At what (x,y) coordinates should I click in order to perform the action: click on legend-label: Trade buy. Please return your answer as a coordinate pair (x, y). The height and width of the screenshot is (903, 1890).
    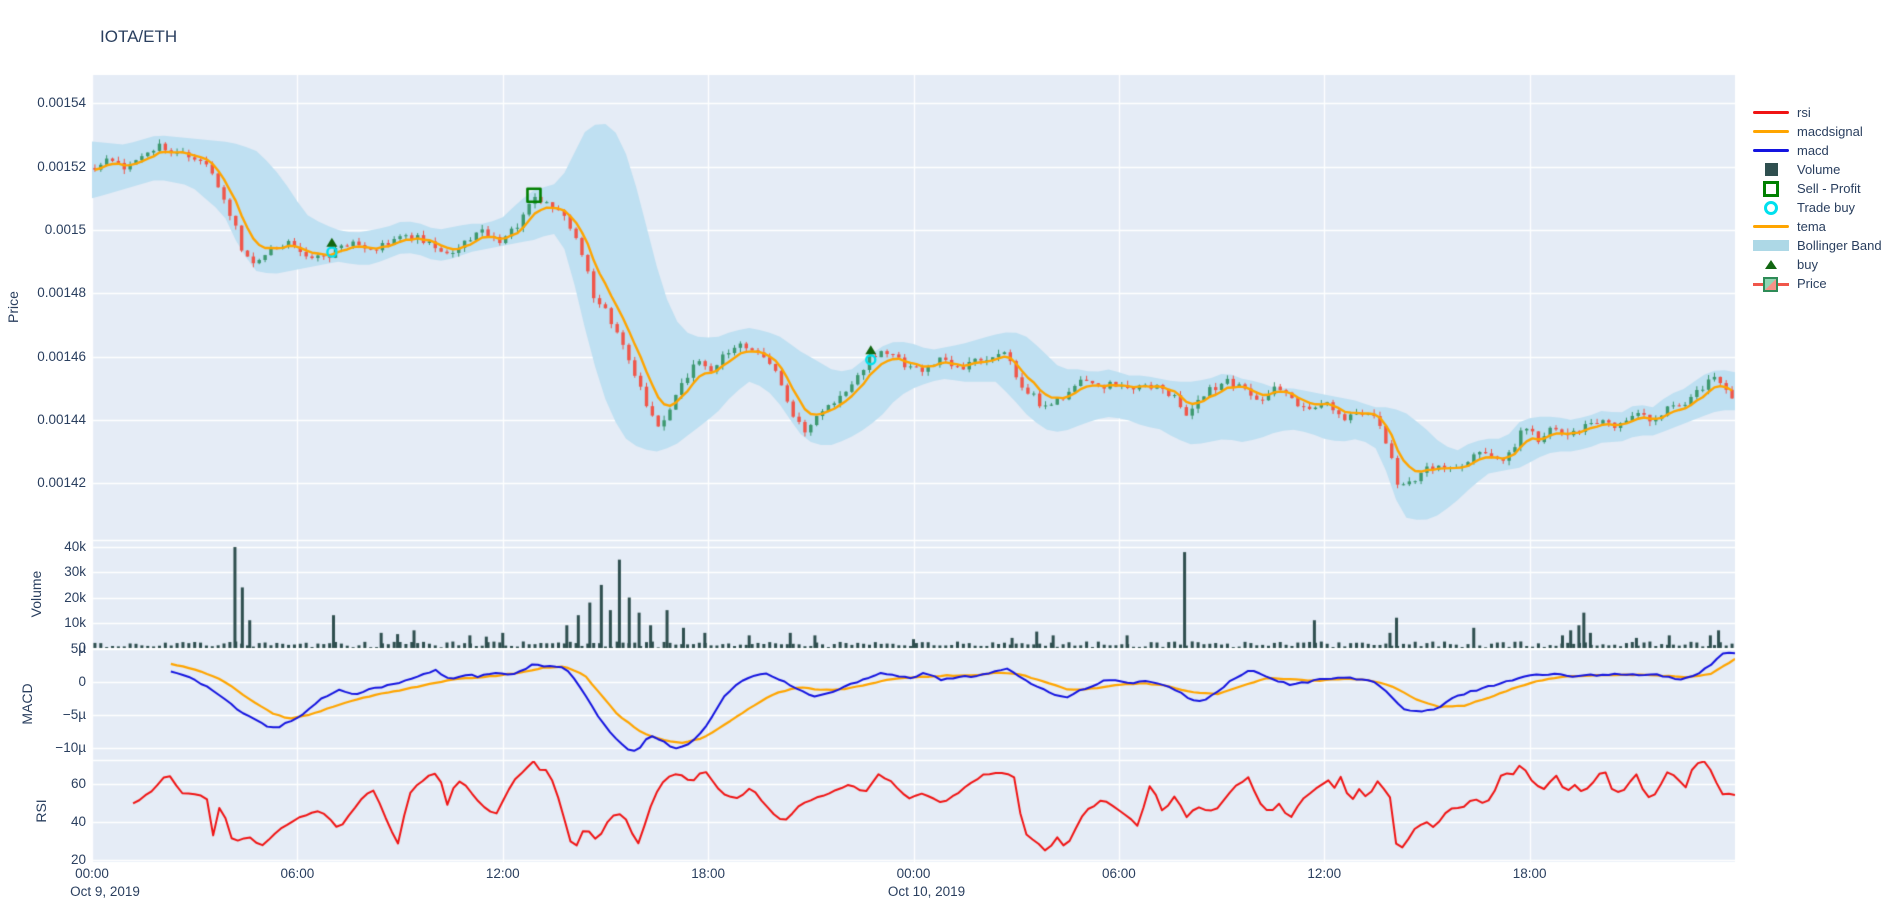
    Looking at the image, I should click on (1826, 207).